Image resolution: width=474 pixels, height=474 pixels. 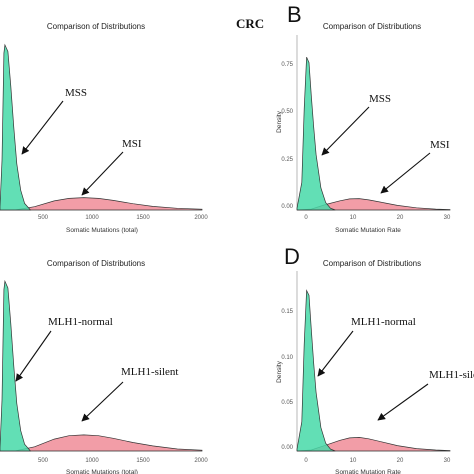 What do you see at coordinates (250, 23) in the screenshot?
I see `crc-label: CRC` at bounding box center [250, 23].